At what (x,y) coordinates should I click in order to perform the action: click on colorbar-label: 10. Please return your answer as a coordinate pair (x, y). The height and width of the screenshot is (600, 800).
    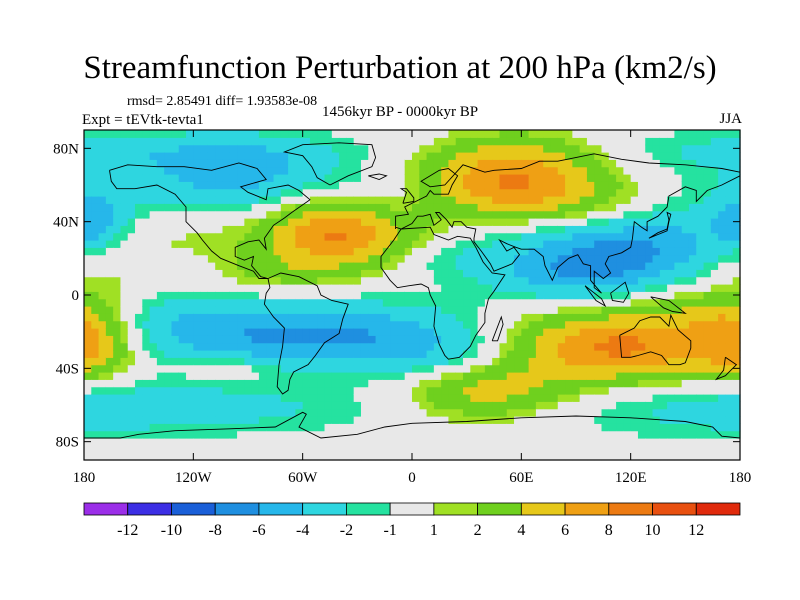
    Looking at the image, I should click on (653, 530).